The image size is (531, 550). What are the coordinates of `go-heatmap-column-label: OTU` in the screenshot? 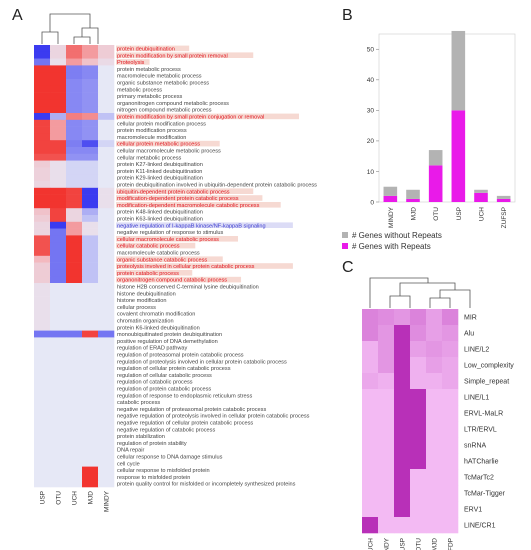 It's located at (59, 498).